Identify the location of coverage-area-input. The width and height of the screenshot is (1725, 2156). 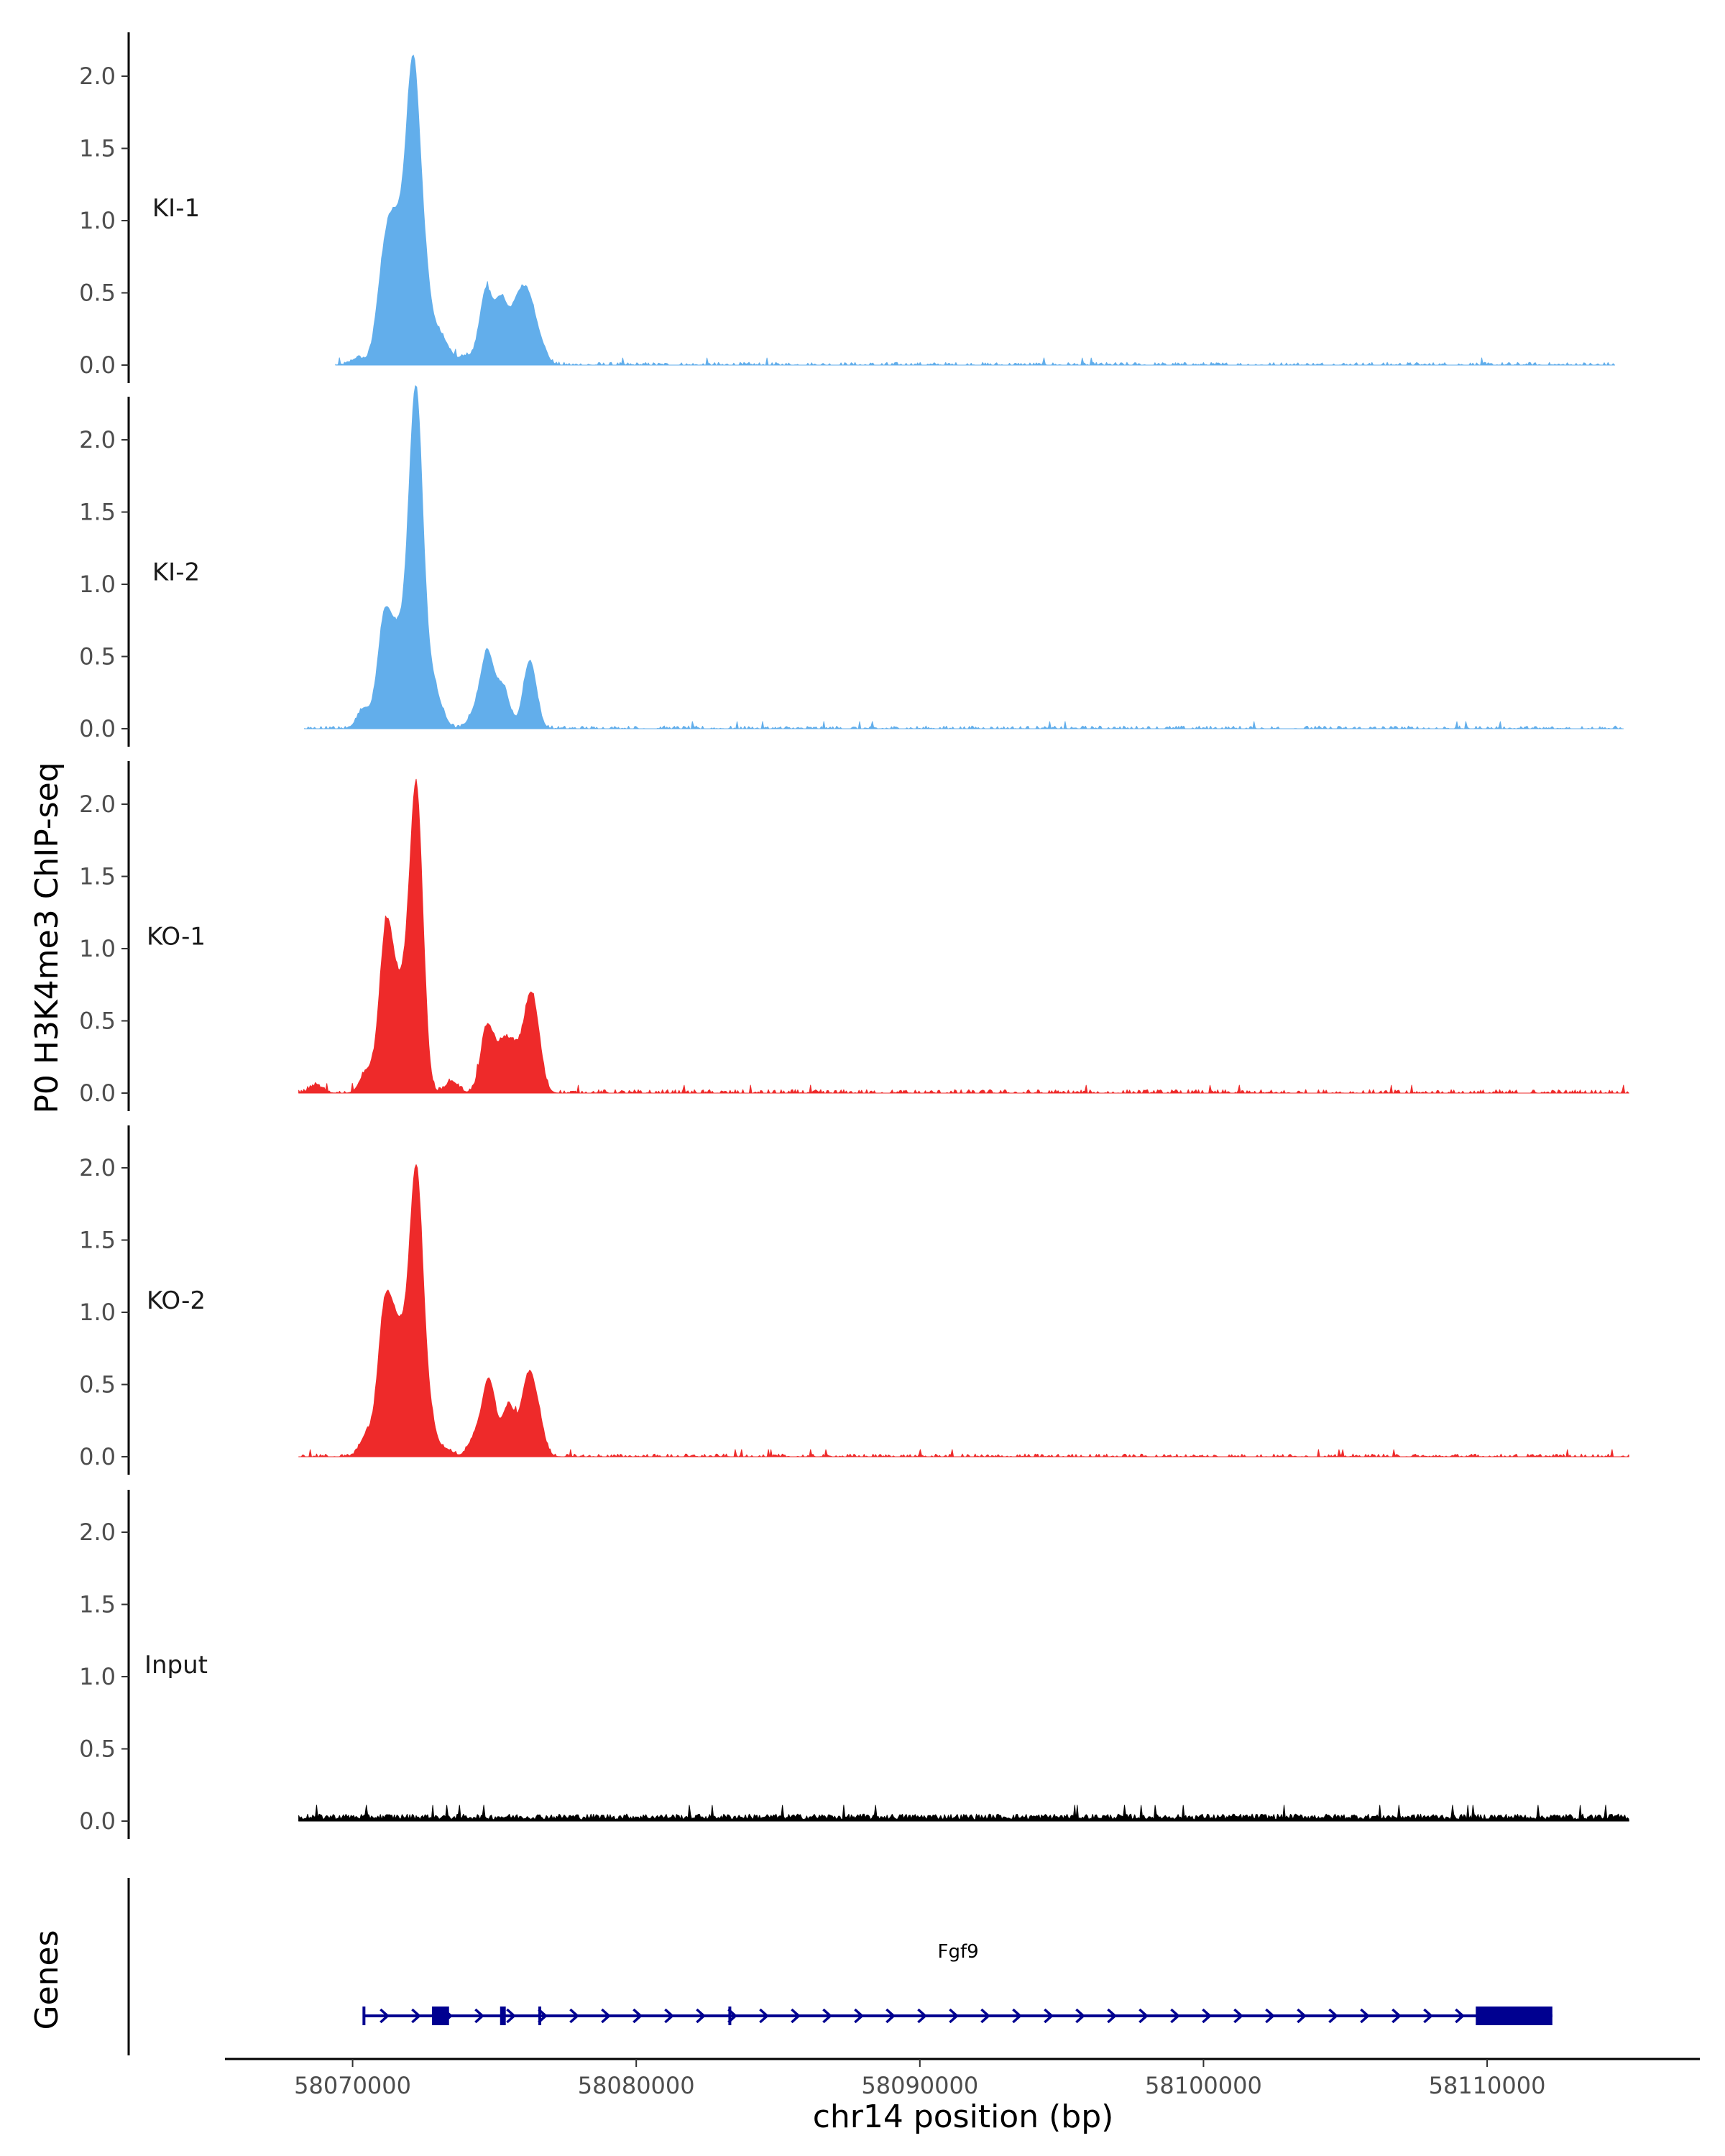
(963, 1813).